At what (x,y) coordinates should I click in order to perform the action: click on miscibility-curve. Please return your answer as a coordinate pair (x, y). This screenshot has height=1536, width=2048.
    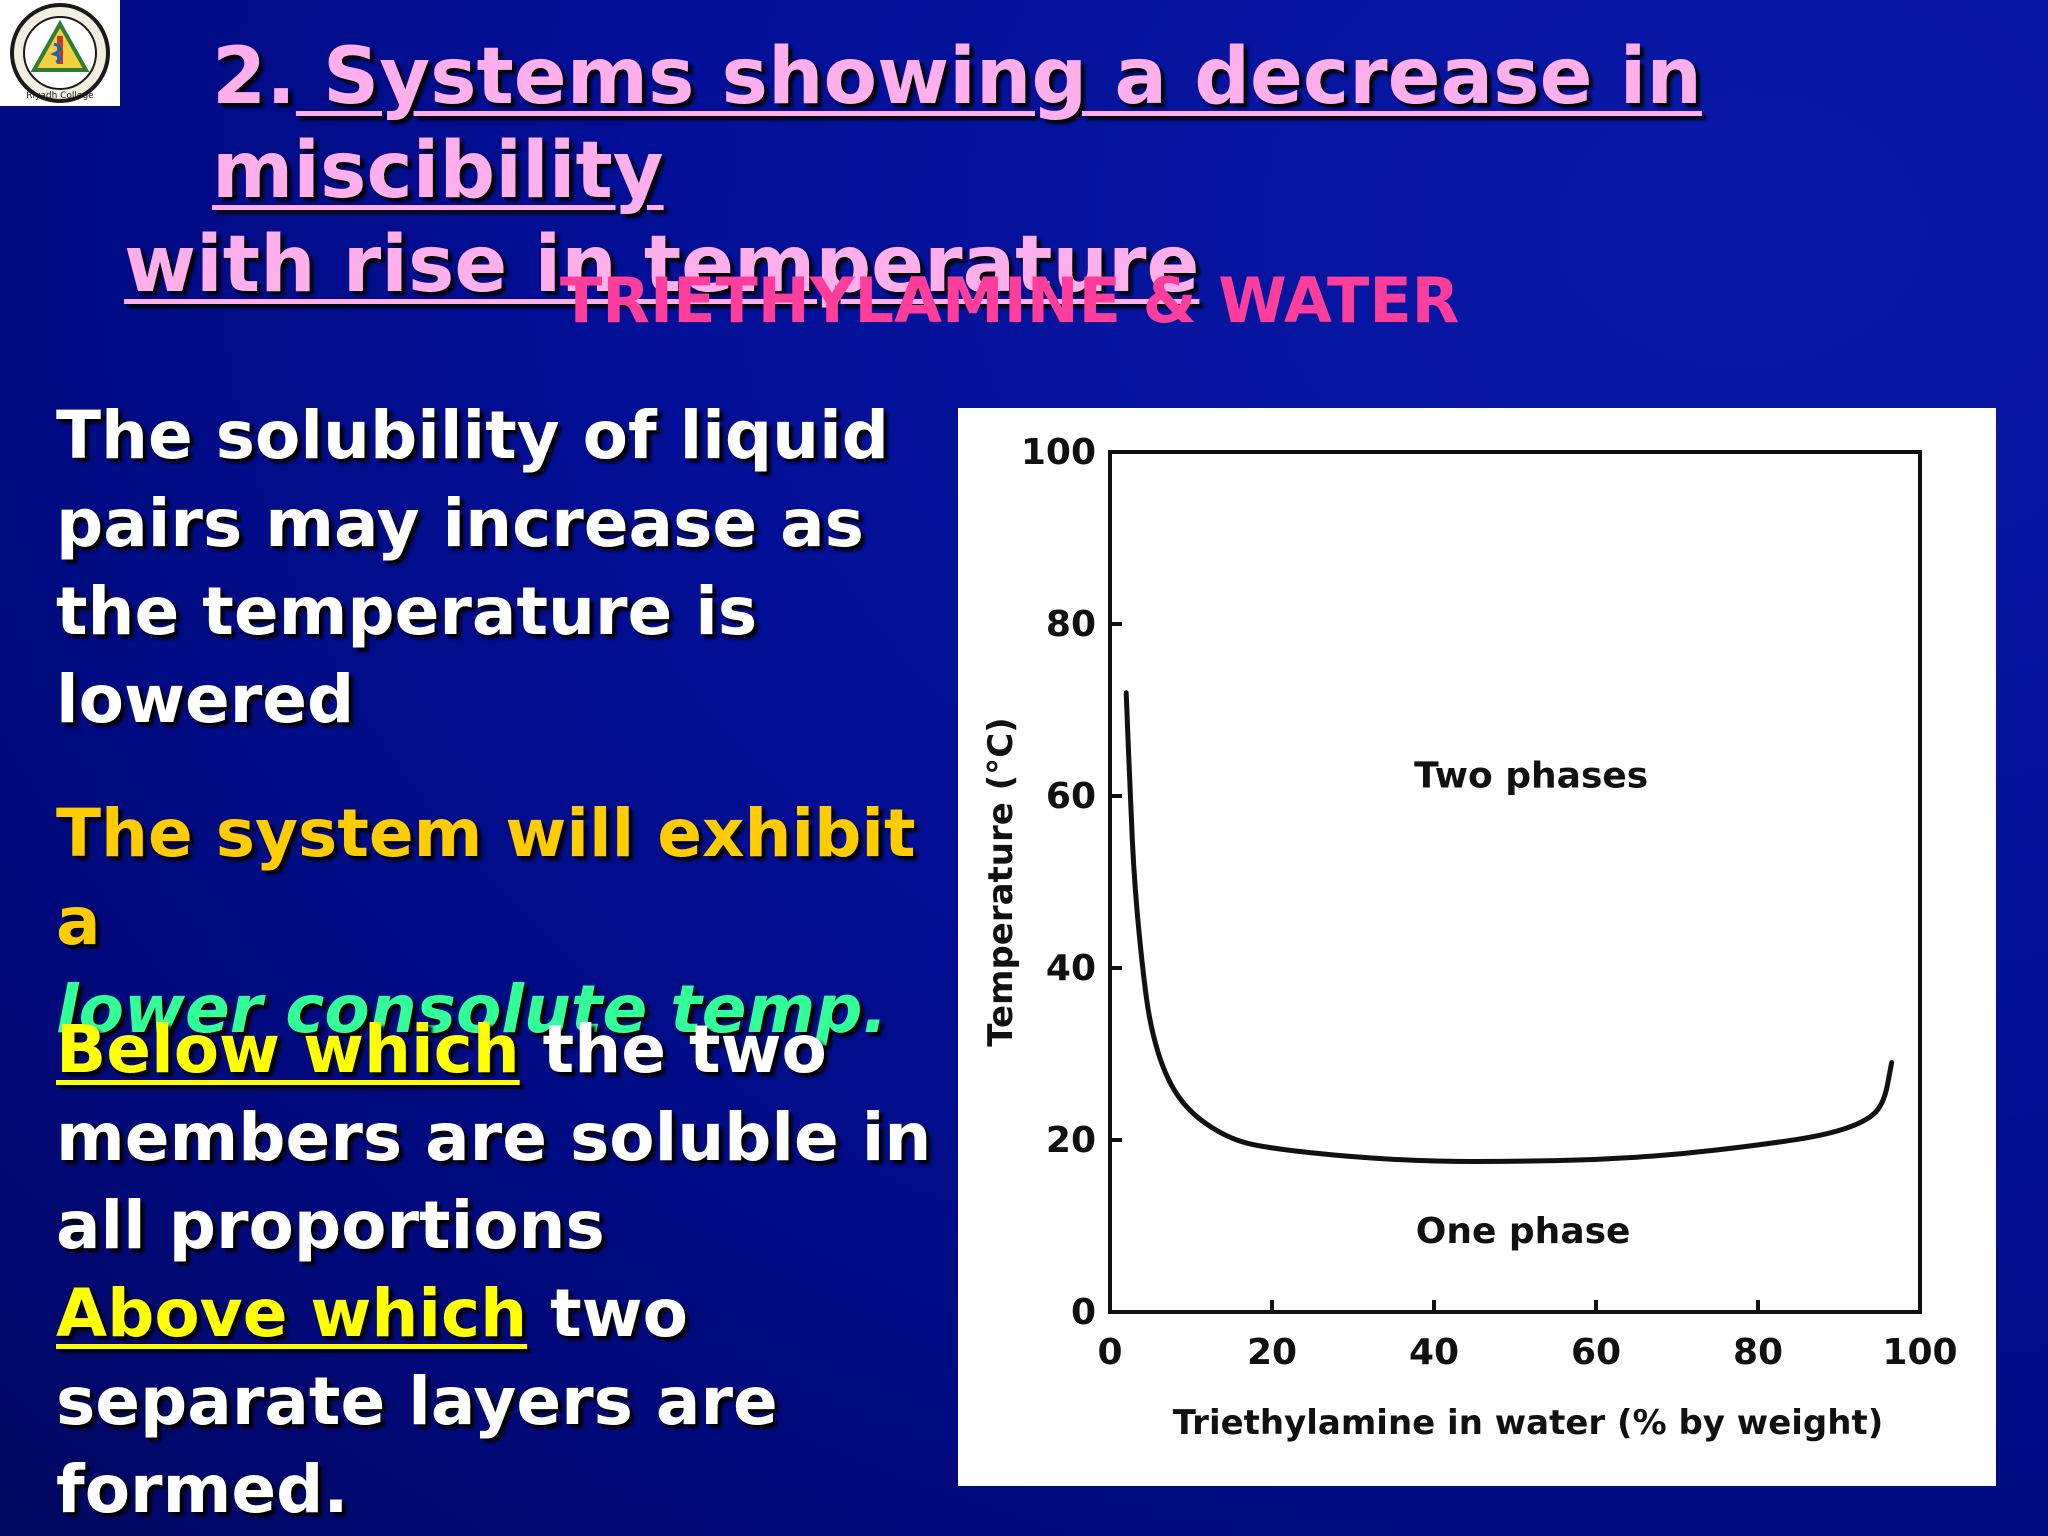
    Looking at the image, I should click on (1509, 927).